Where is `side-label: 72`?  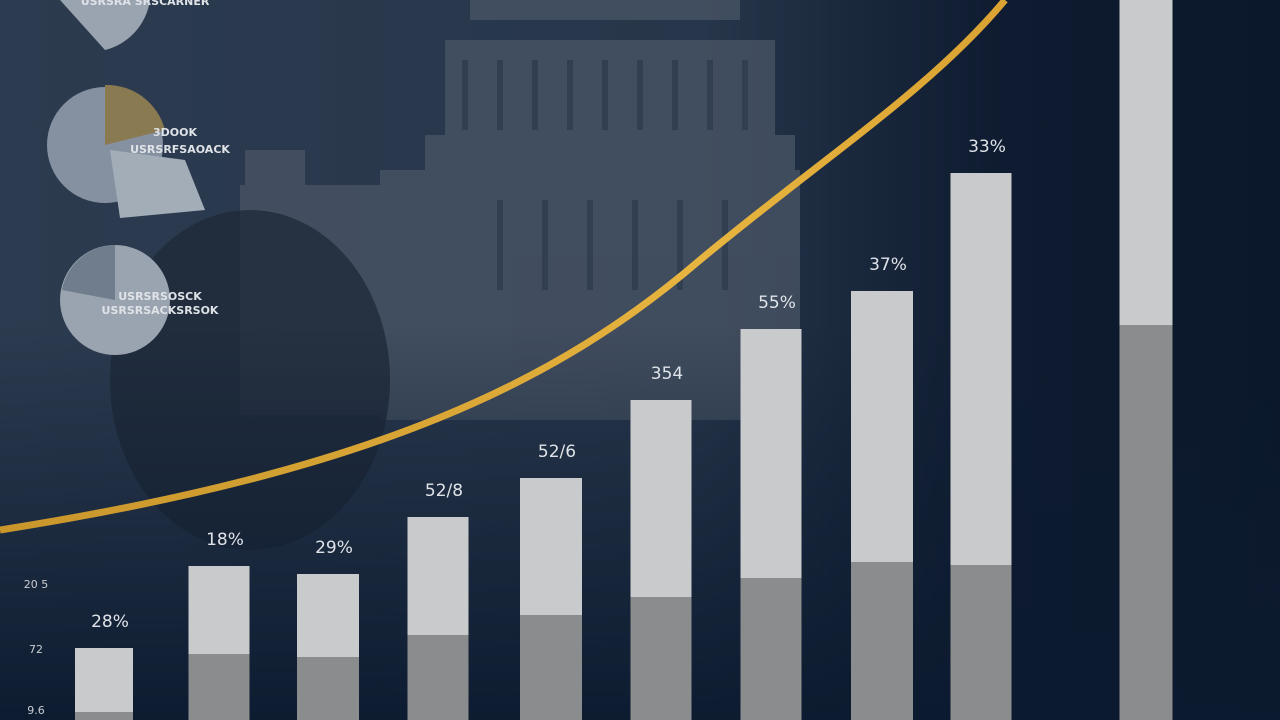 side-label: 72 is located at coordinates (36, 649).